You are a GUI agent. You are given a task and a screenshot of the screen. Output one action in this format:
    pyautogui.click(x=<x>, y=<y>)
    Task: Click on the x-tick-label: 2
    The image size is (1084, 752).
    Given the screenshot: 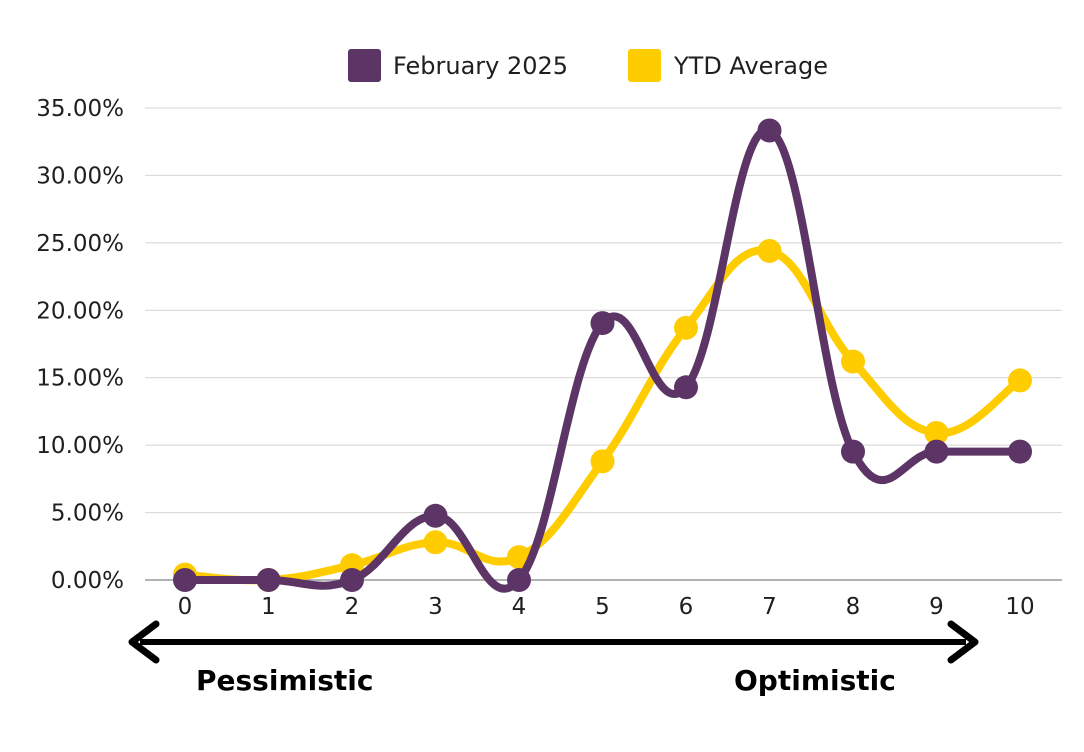 What is the action you would take?
    pyautogui.click(x=352, y=607)
    